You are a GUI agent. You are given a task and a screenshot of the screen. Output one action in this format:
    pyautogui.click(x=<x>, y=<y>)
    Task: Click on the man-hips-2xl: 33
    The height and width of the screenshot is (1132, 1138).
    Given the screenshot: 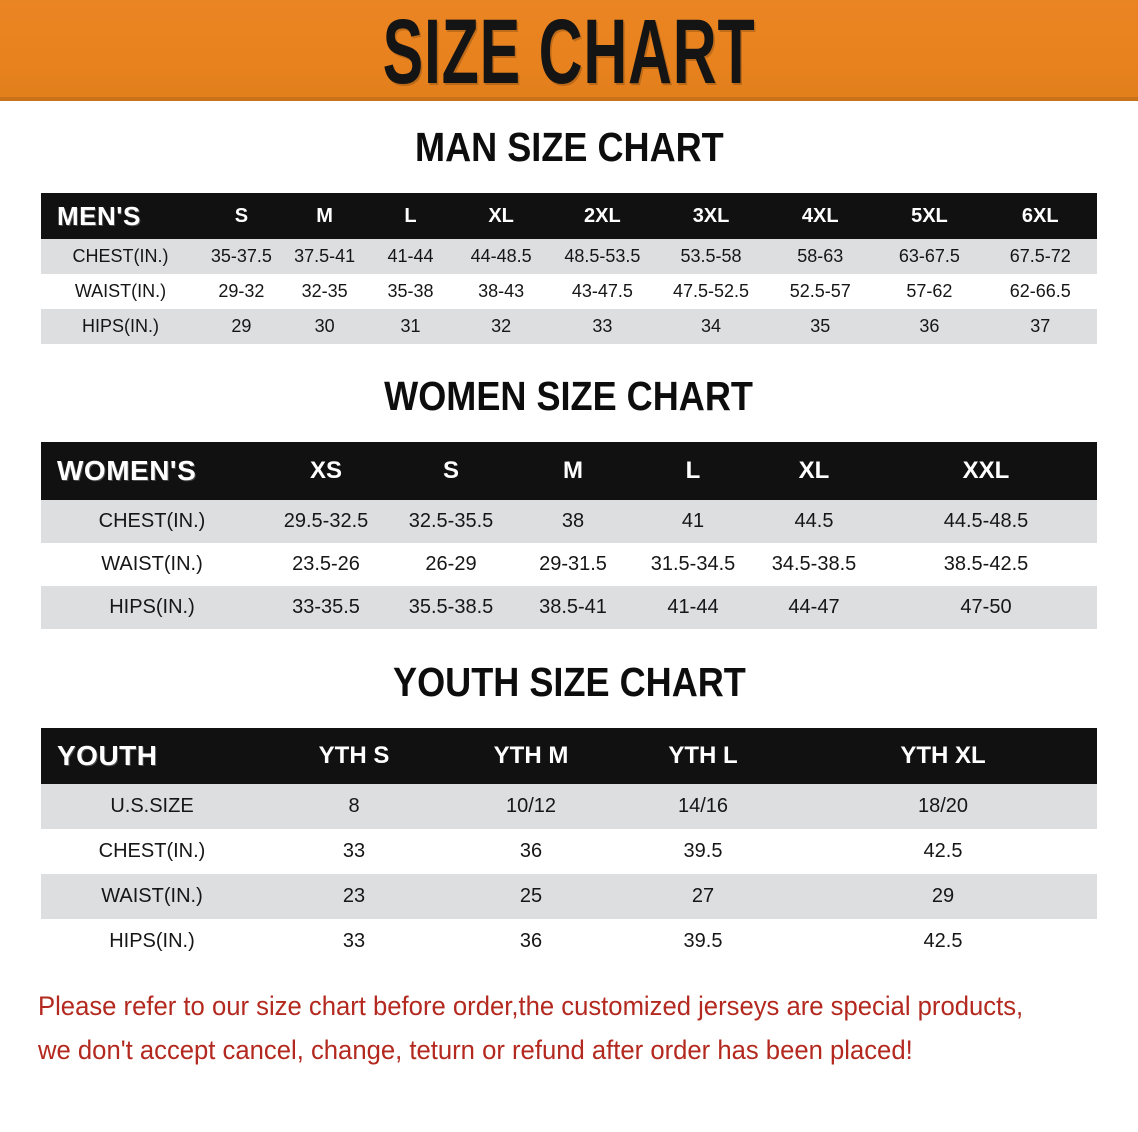 What is the action you would take?
    pyautogui.click(x=602, y=326)
    